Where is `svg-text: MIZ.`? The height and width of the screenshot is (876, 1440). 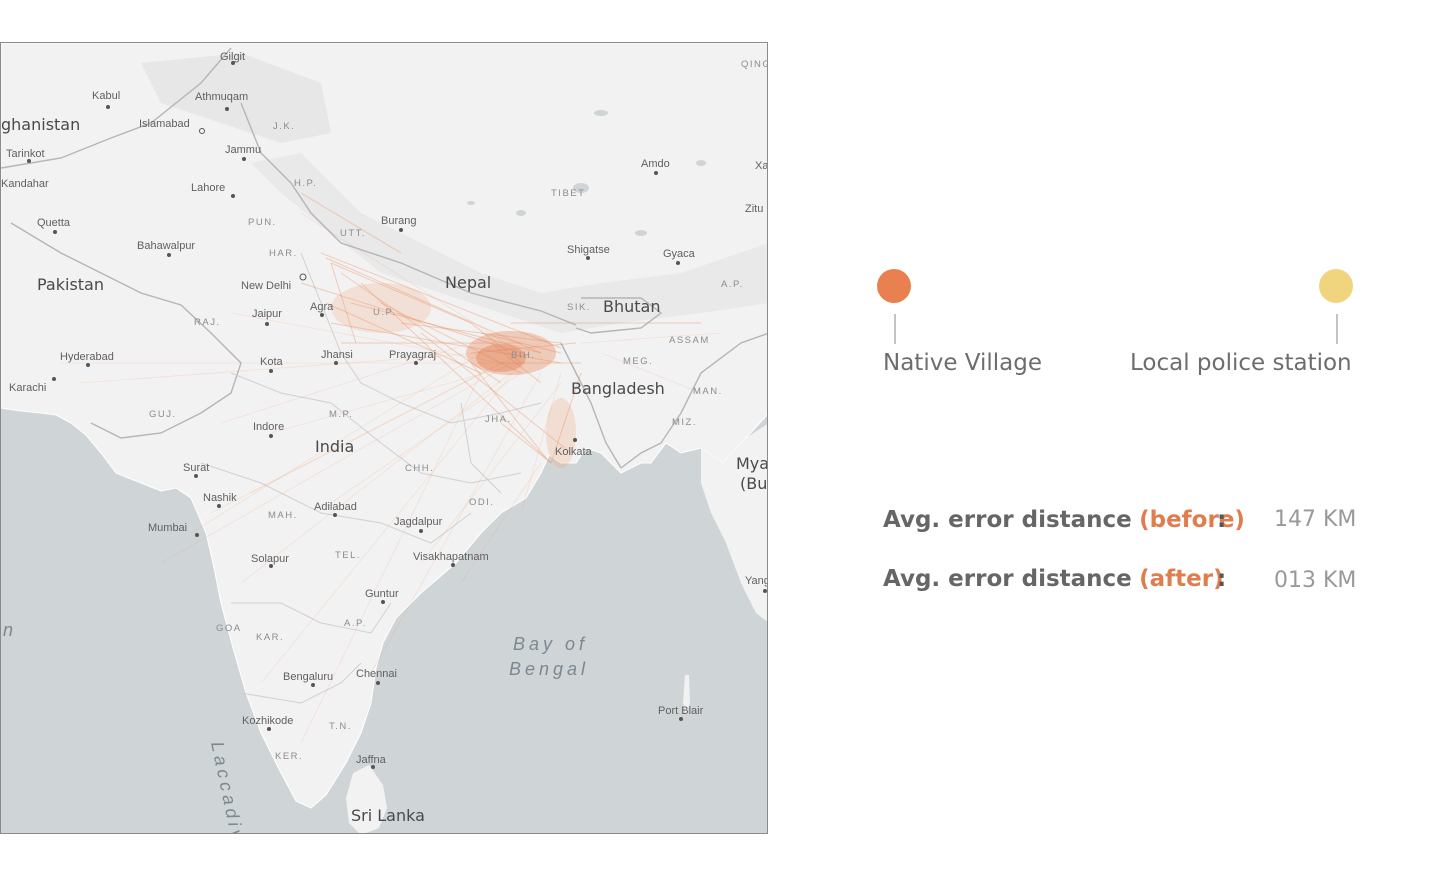 svg-text: MIZ. is located at coordinates (684, 422).